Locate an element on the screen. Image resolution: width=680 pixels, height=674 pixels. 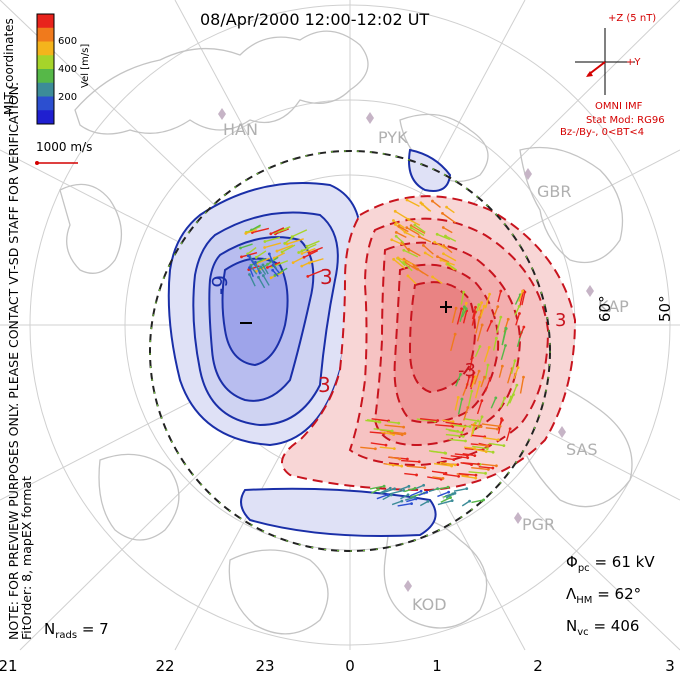
imf-source: OMNI IMF is located at coordinates (619, 106).